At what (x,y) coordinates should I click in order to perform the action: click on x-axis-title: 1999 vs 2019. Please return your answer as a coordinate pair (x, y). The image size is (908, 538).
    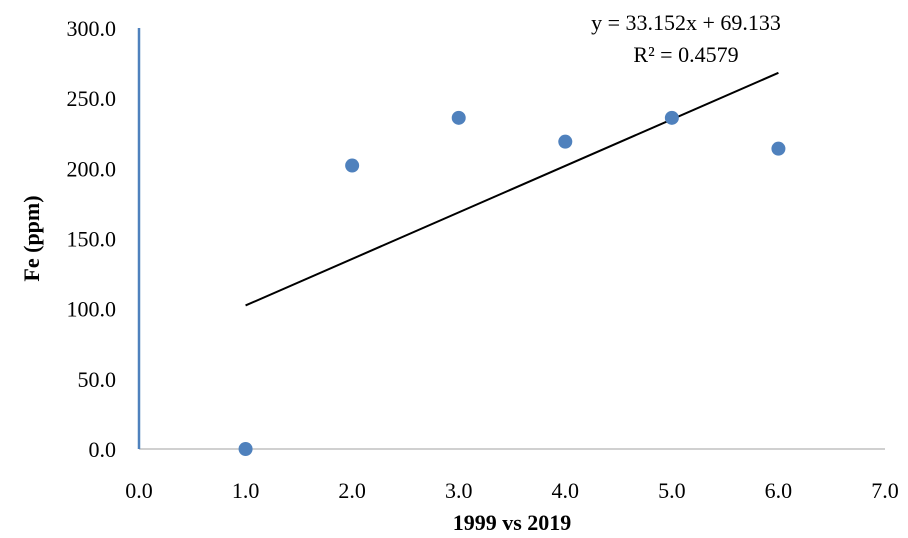
    Looking at the image, I should click on (512, 522).